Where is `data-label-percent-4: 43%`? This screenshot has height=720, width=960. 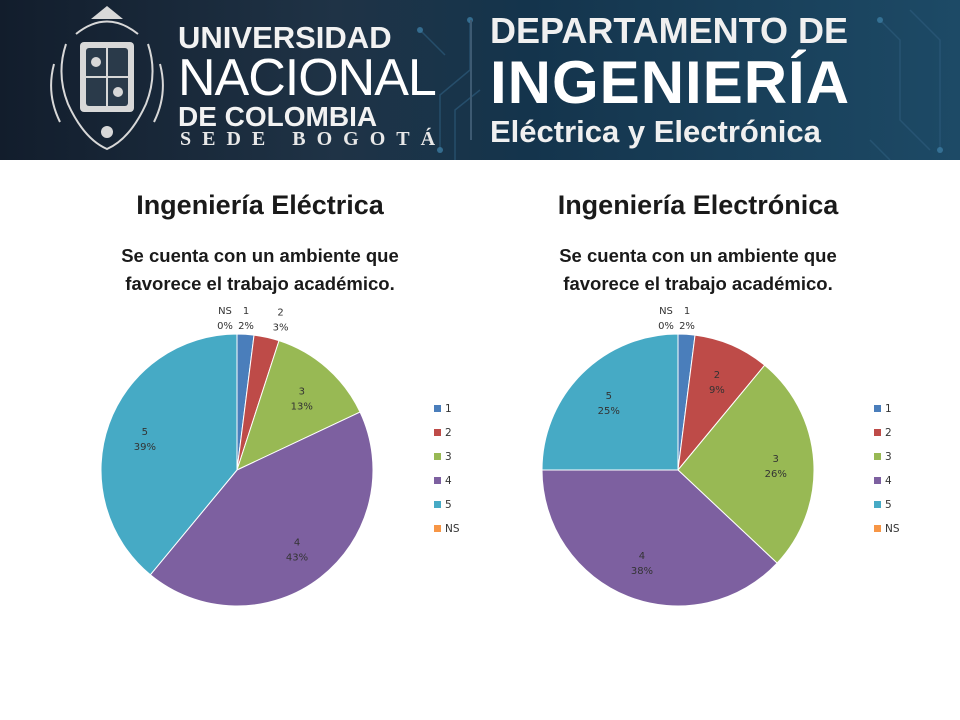 data-label-percent-4: 43% is located at coordinates (297, 557).